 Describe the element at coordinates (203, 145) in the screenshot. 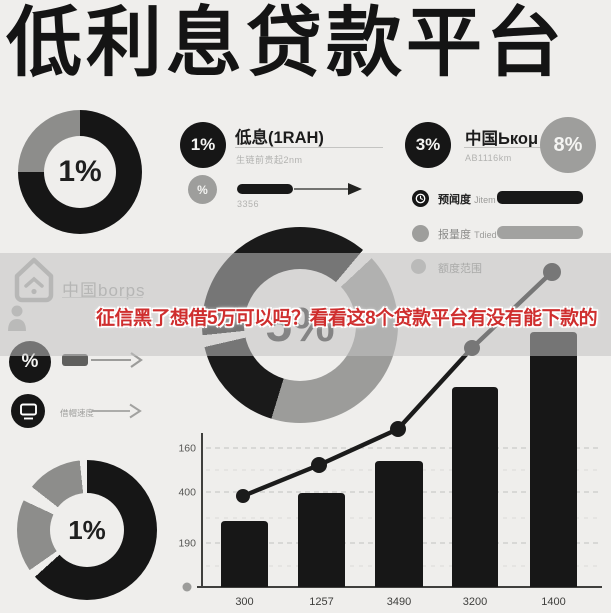

I see `low-interest-badge: 1%` at that location.